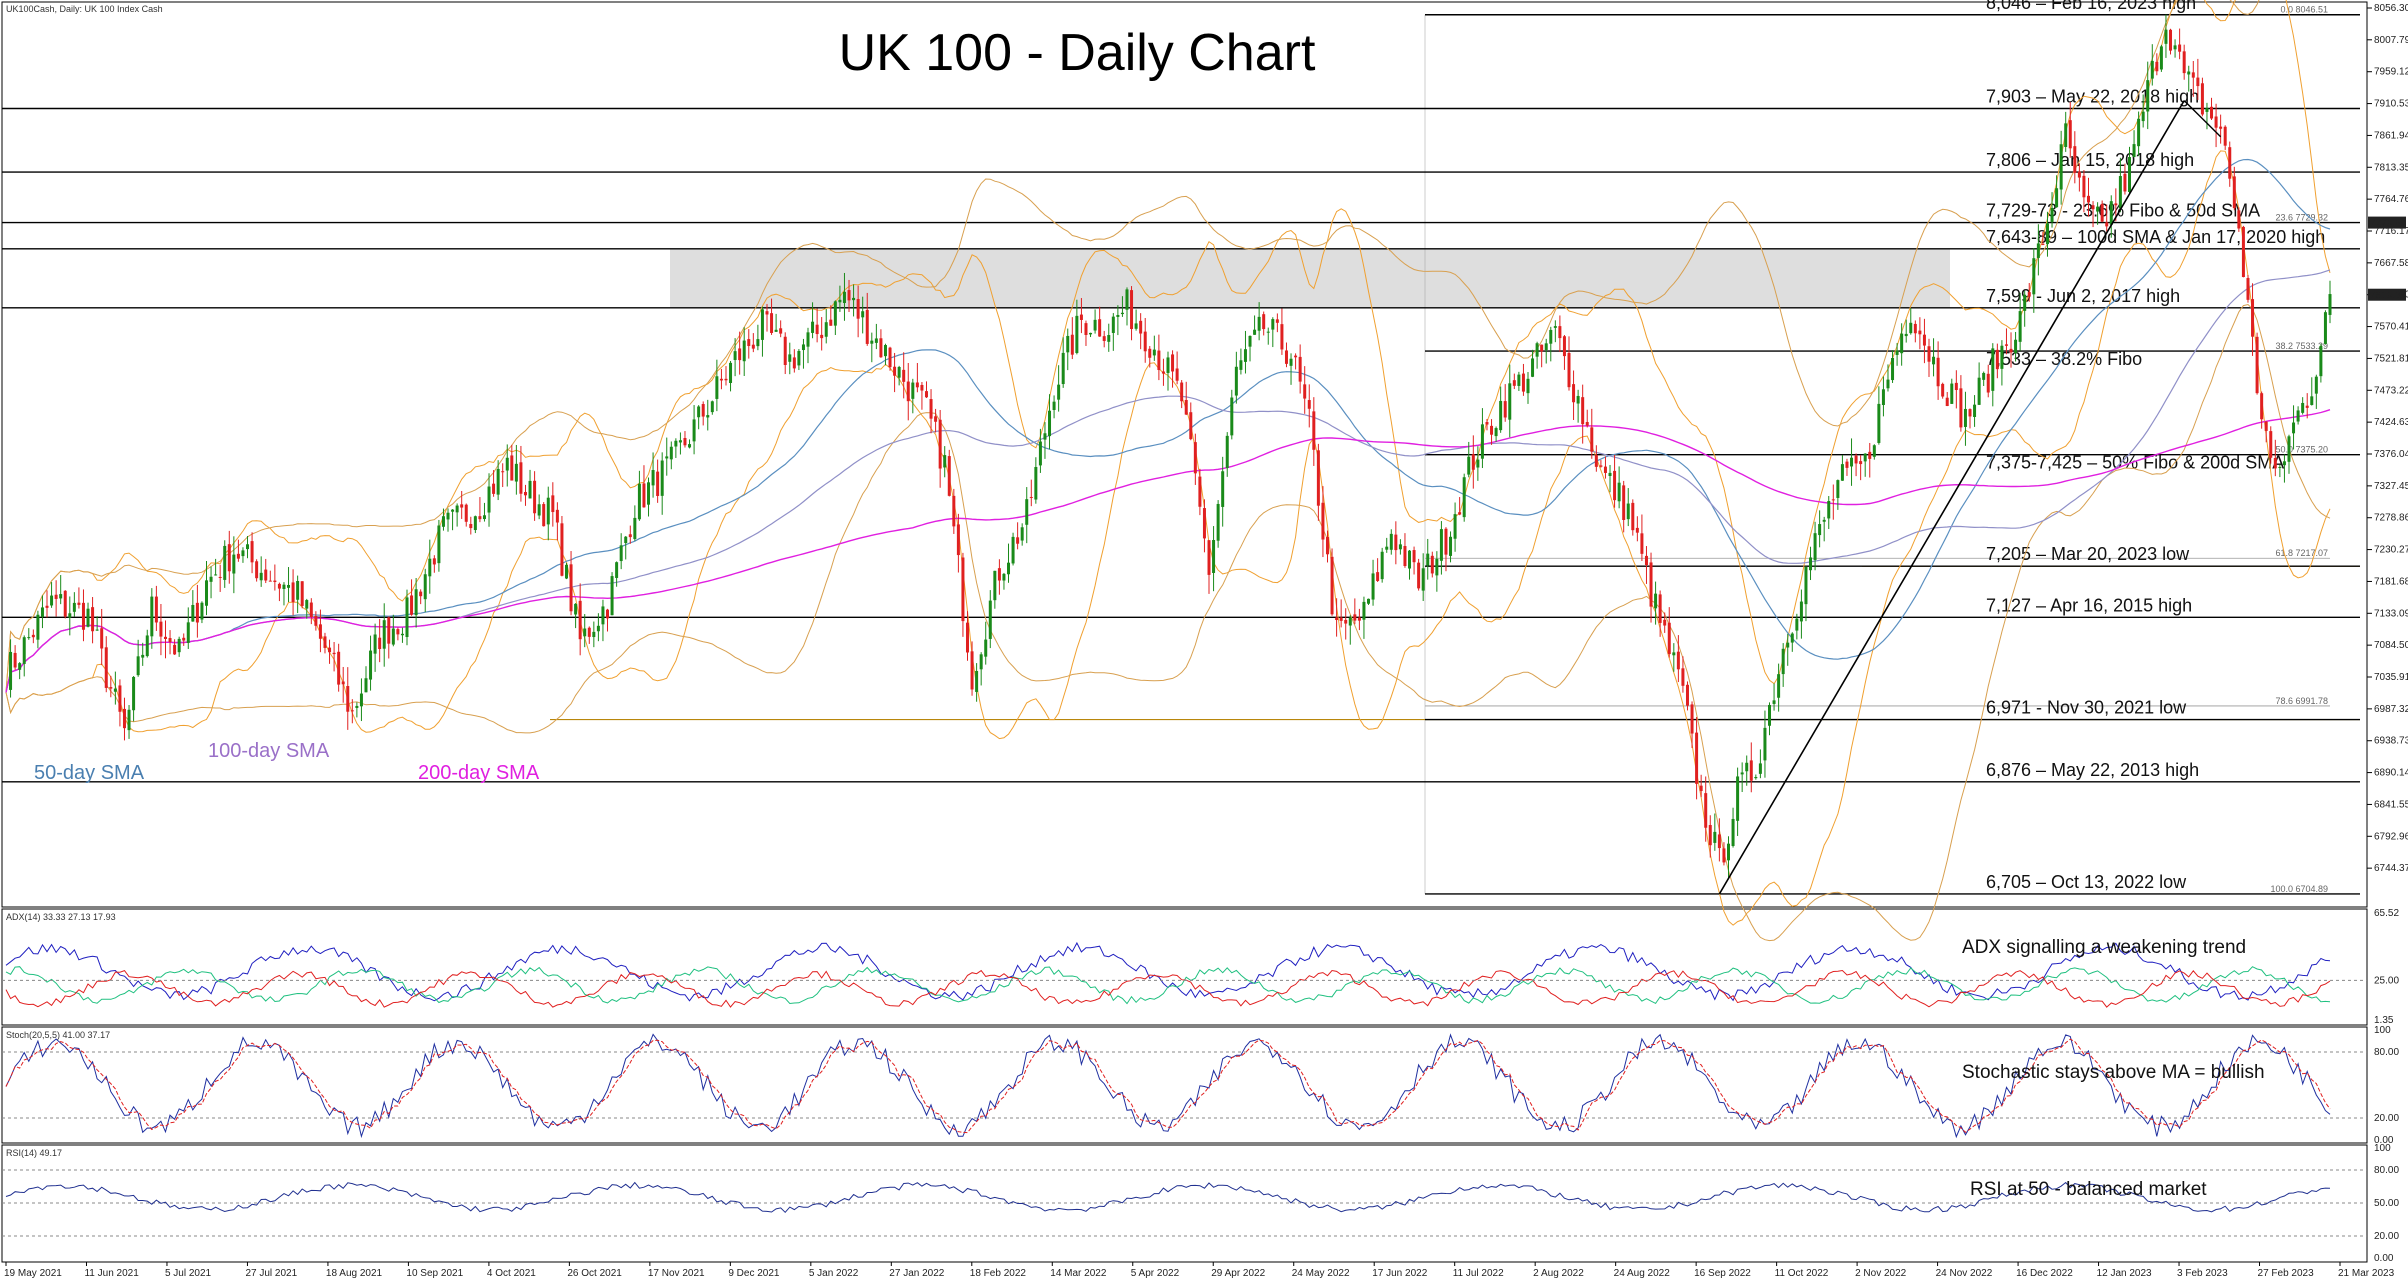 The image size is (2408, 1284). Describe the element at coordinates (1155, 1273) in the screenshot. I see `x-tick-label: 5 Apr 2022` at that location.